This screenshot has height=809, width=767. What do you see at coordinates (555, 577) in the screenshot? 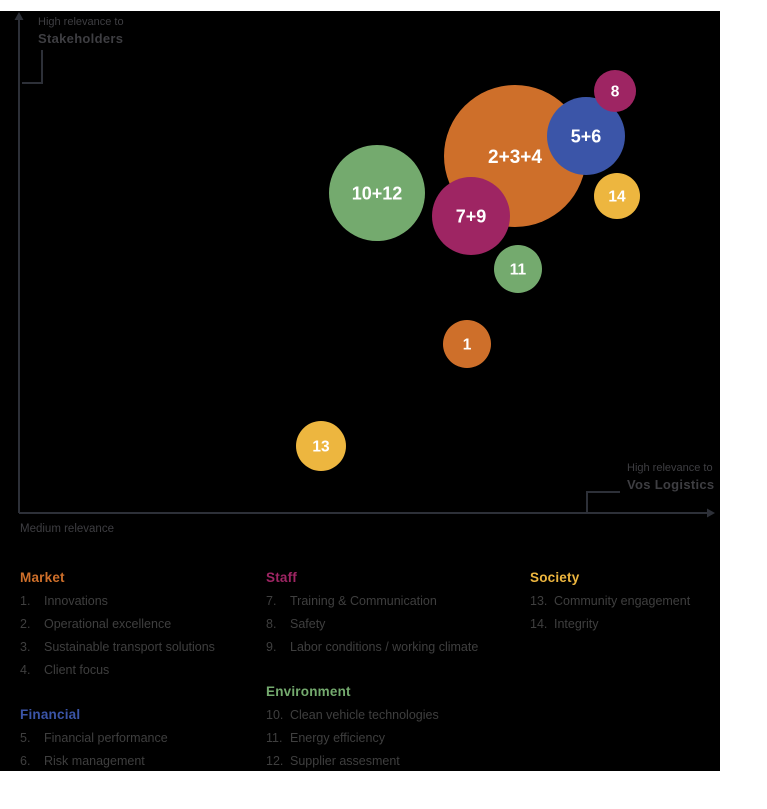
I see `legend-section-title: Society` at bounding box center [555, 577].